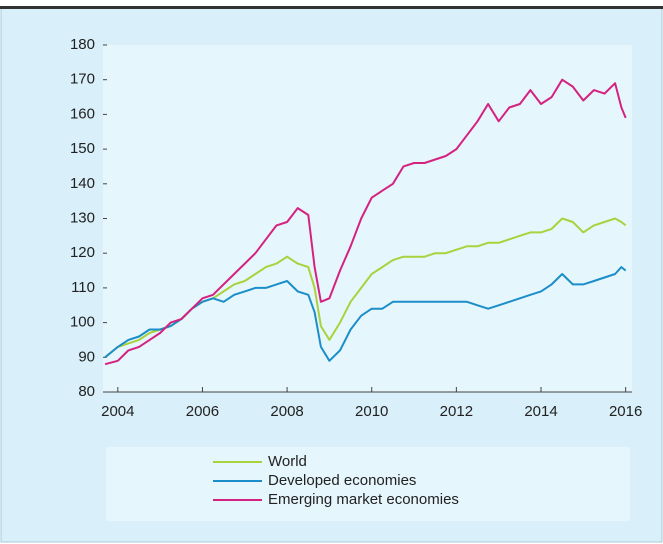 The width and height of the screenshot is (663, 544). What do you see at coordinates (83, 287) in the screenshot?
I see `y-tick-label: 110` at bounding box center [83, 287].